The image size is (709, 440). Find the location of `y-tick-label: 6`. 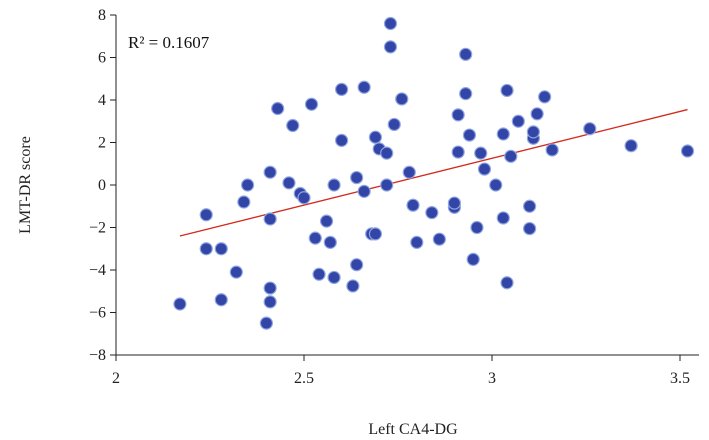

y-tick-label: 6 is located at coordinates (102, 58).